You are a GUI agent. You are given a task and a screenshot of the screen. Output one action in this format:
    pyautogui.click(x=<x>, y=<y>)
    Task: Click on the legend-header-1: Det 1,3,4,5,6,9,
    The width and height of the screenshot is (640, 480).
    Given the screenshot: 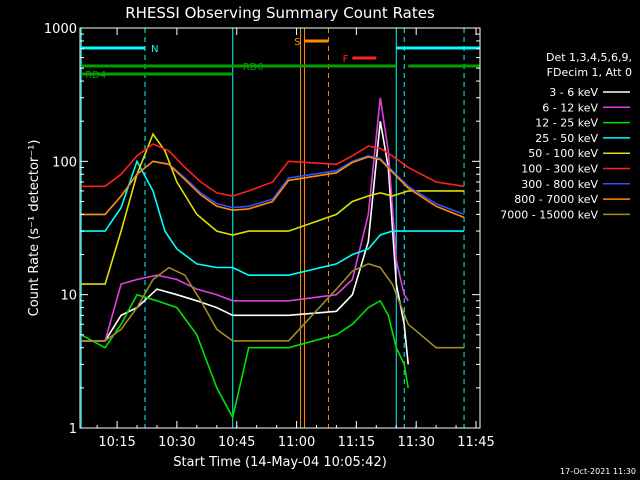 What is the action you would take?
    pyautogui.click(x=589, y=57)
    